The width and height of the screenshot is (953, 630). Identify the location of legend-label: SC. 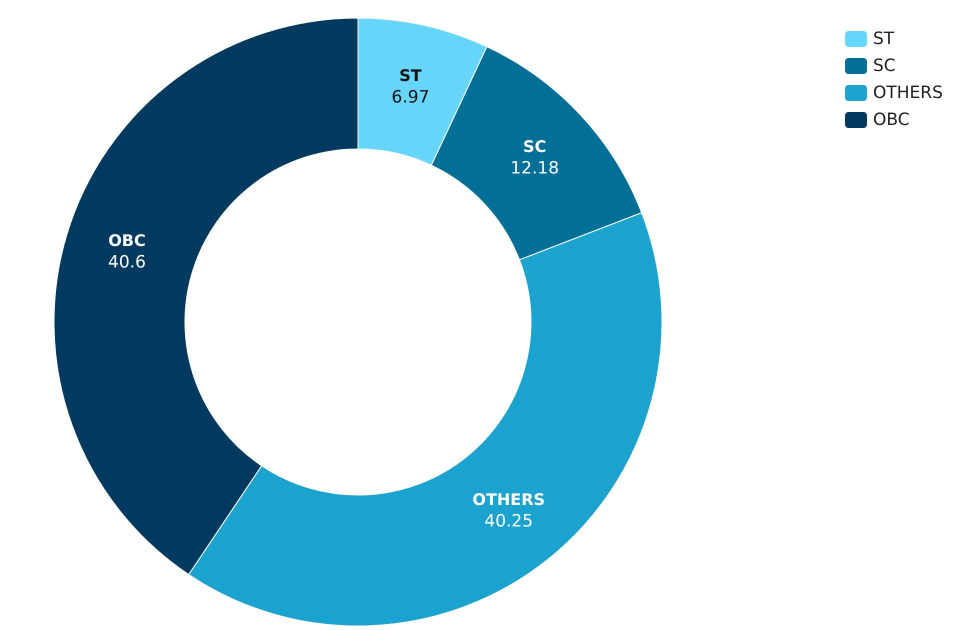
(884, 66).